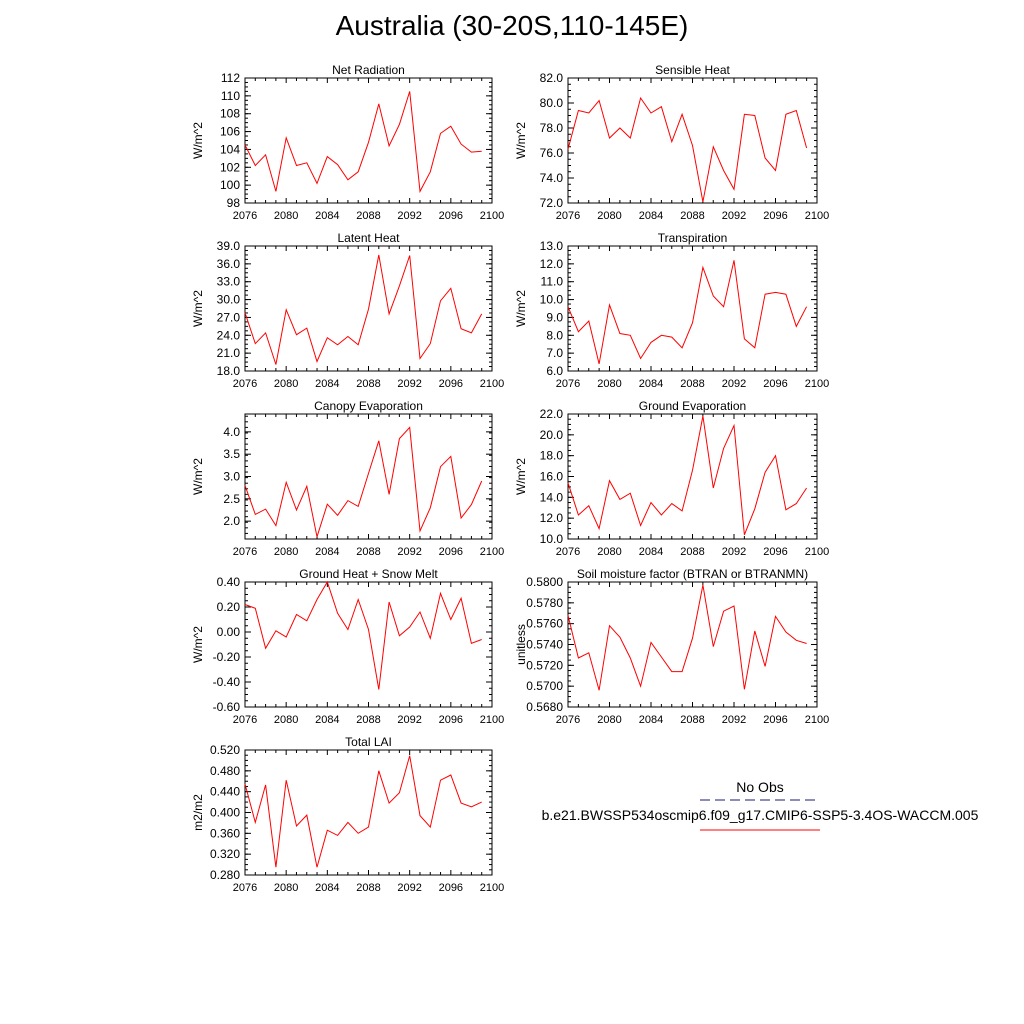  Describe the element at coordinates (554, 353) in the screenshot. I see `y-tick-label: 7.0` at that location.